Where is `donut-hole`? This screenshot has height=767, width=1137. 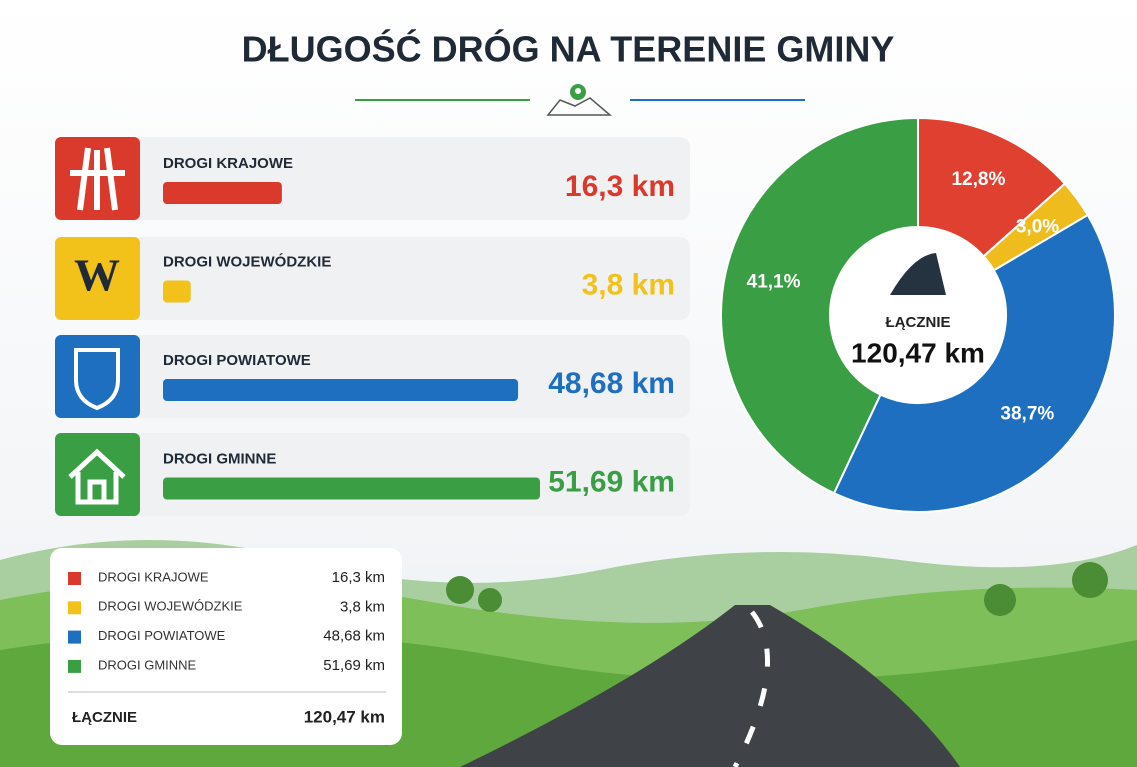 donut-hole is located at coordinates (918, 315).